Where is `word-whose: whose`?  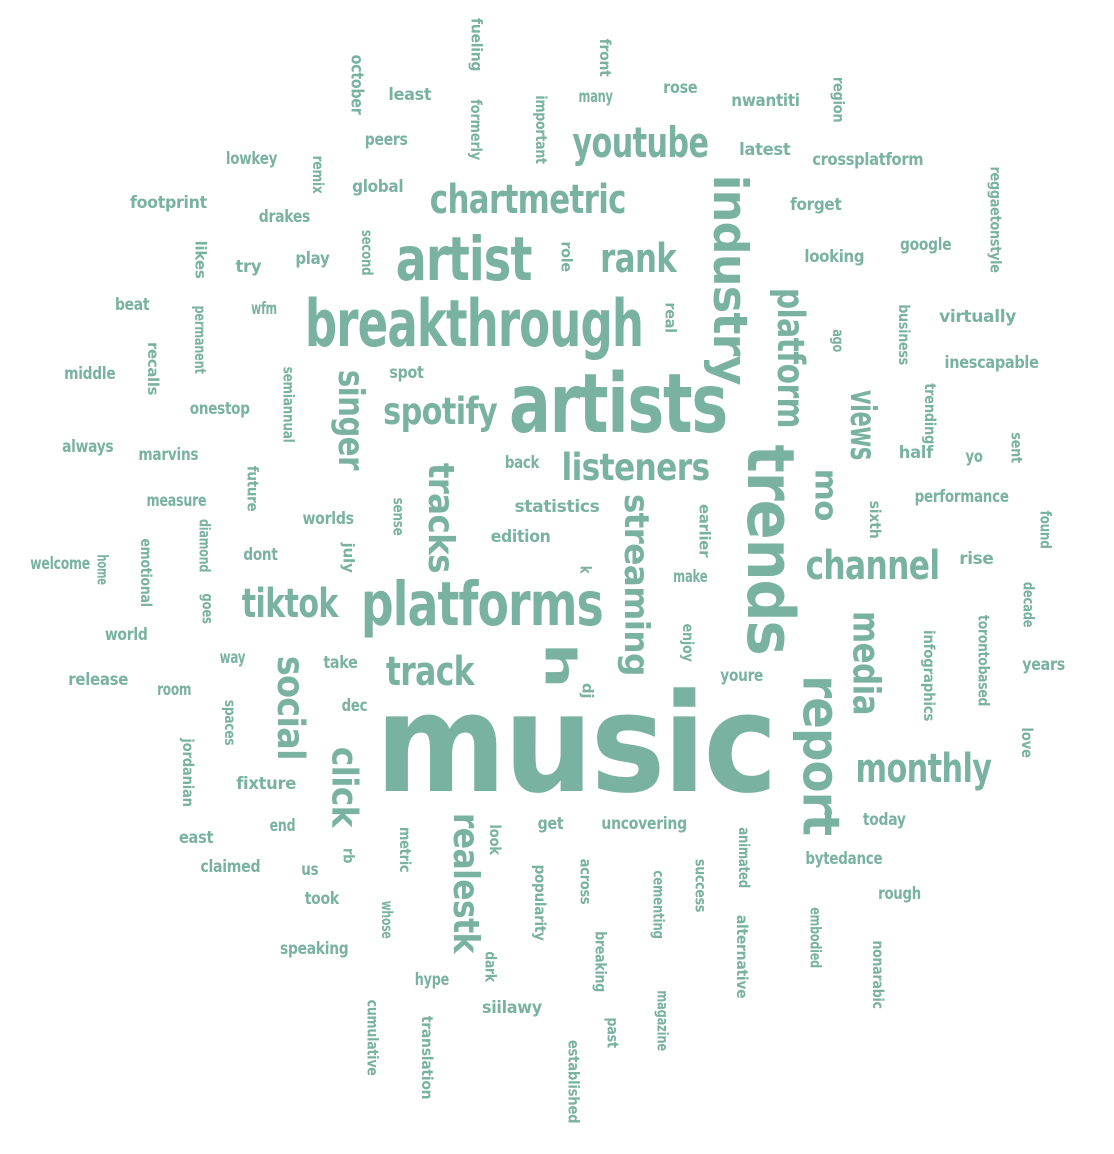
word-whose: whose is located at coordinates (387, 920).